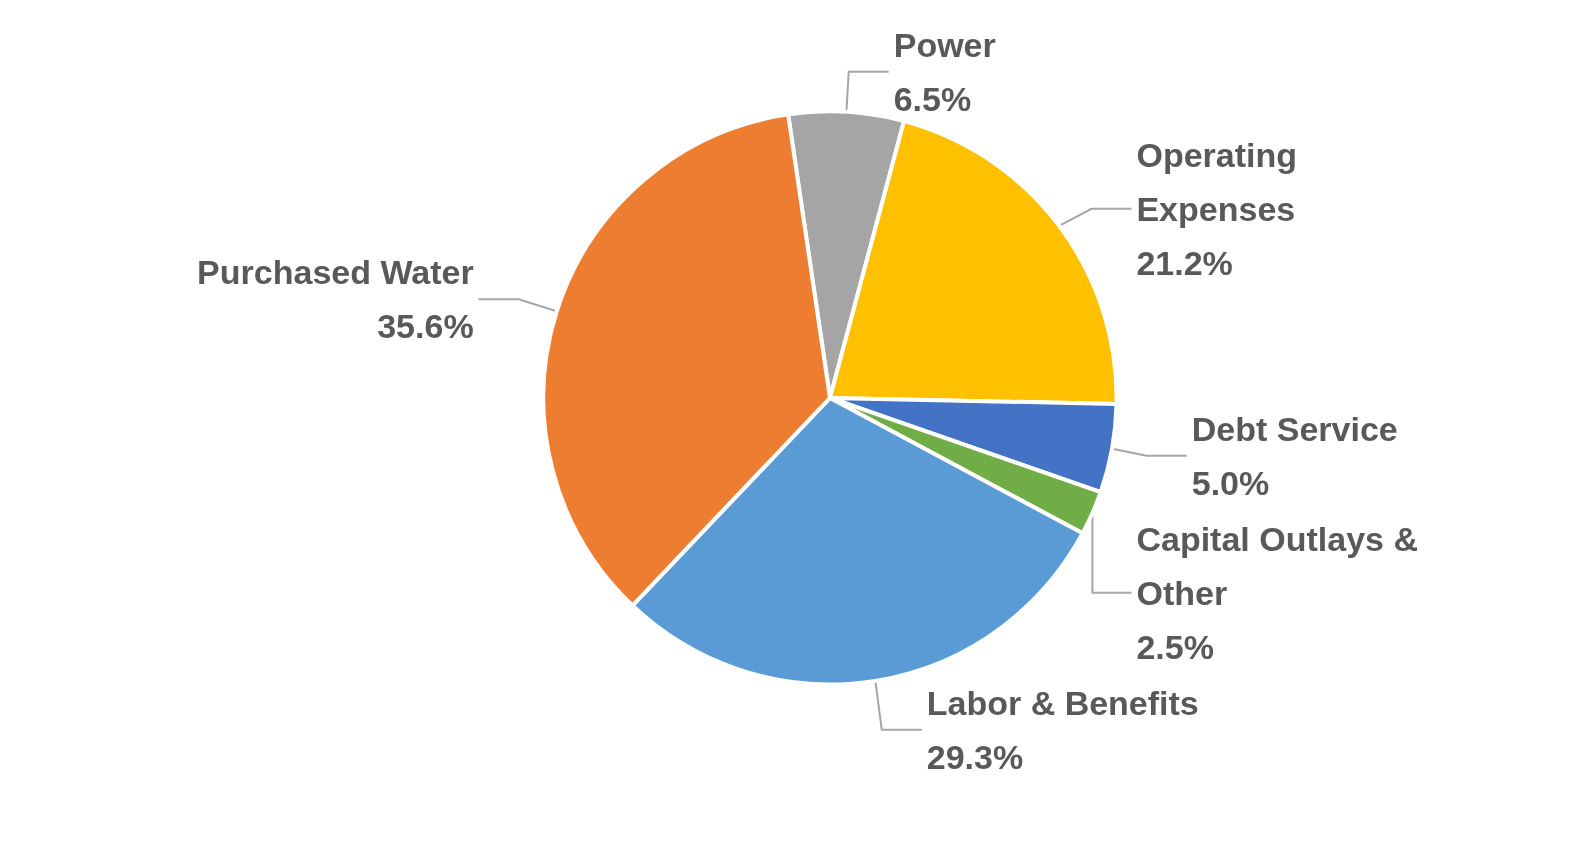 This screenshot has height=843, width=1590. What do you see at coordinates (975, 756) in the screenshot?
I see `data-label: 29.3%` at bounding box center [975, 756].